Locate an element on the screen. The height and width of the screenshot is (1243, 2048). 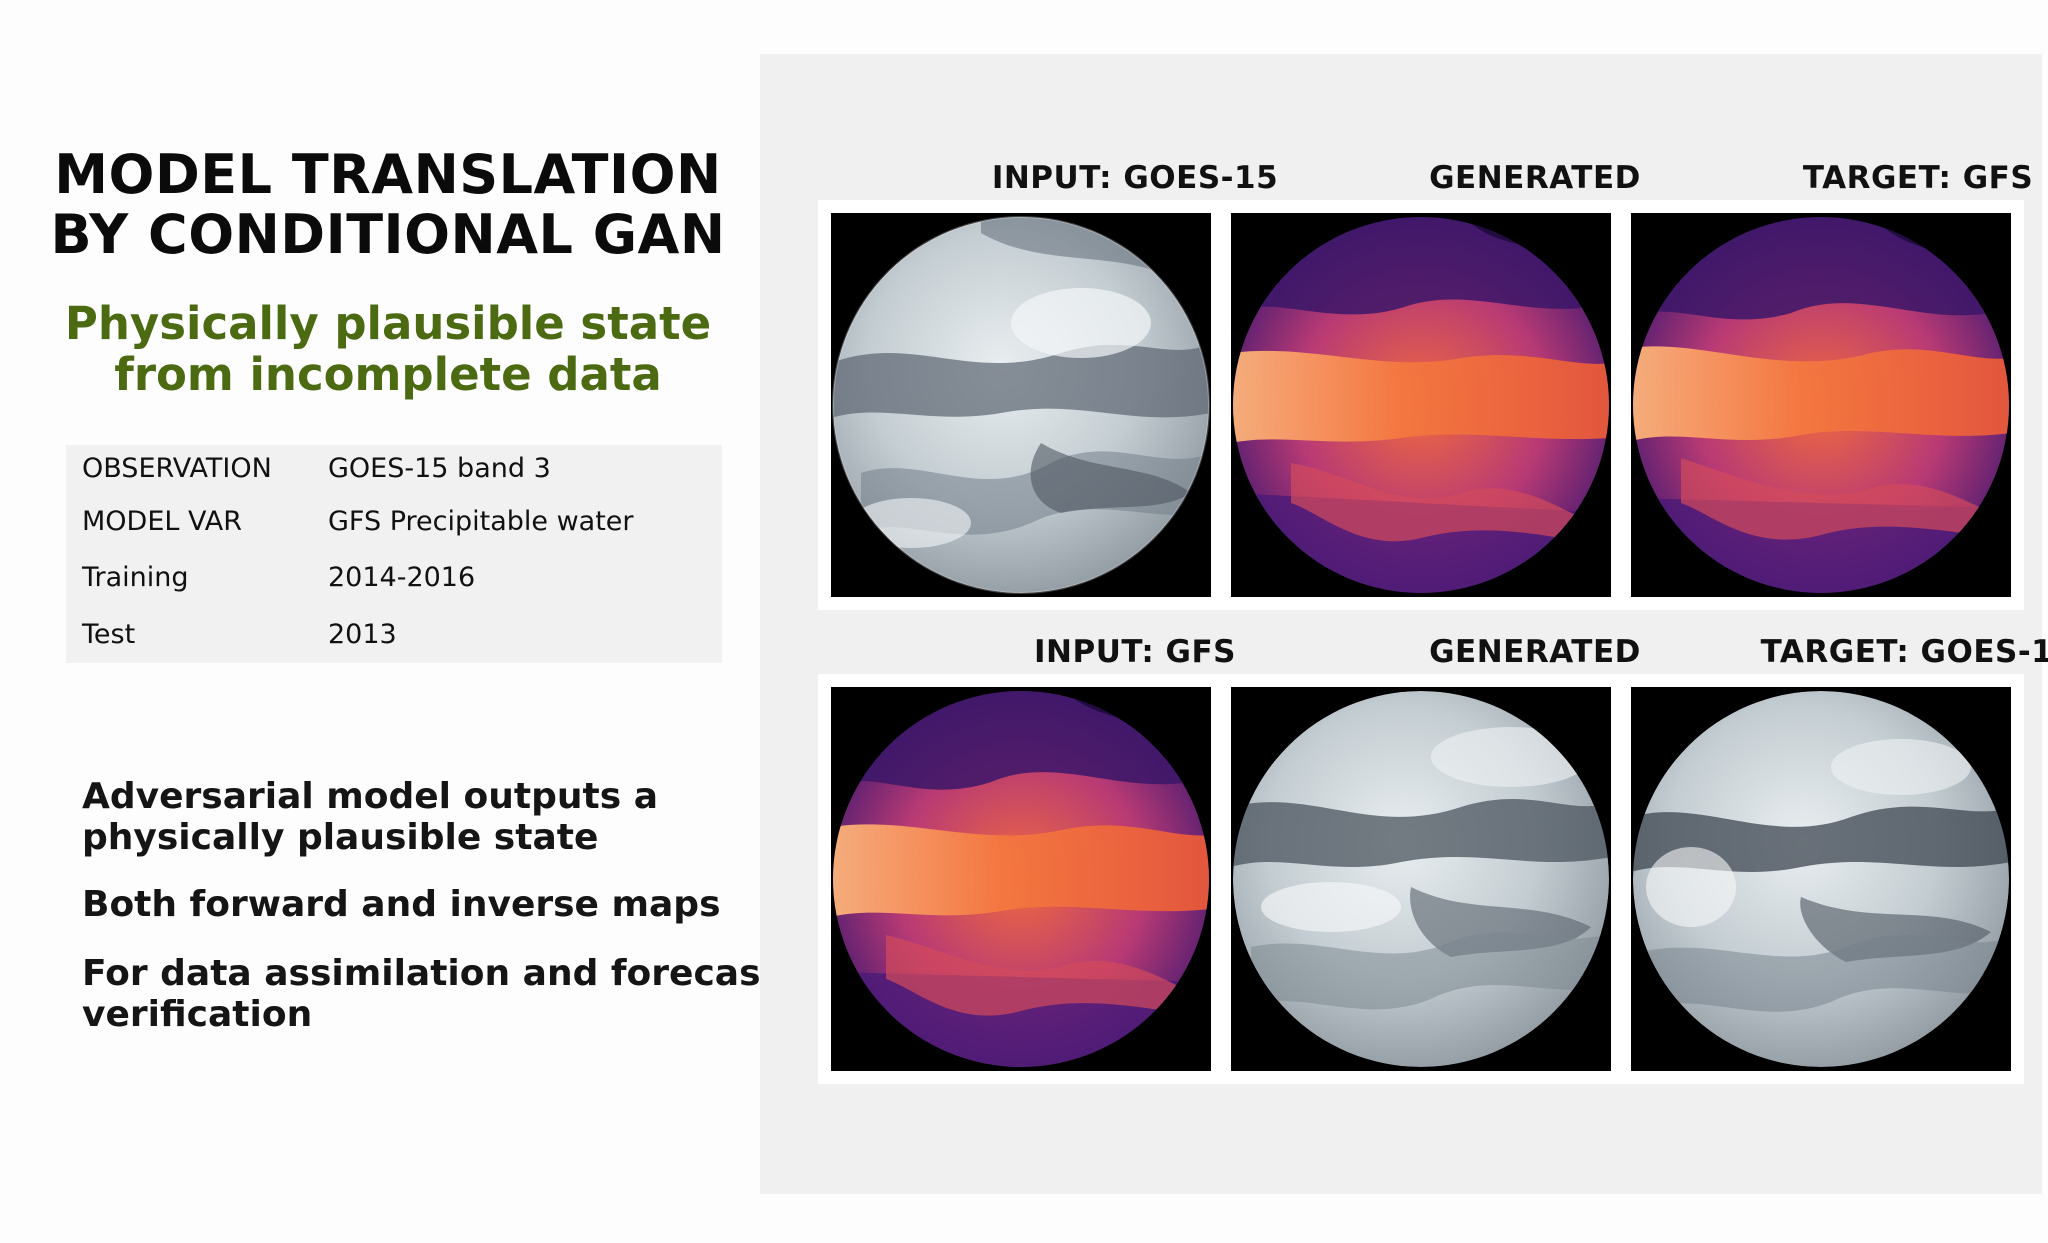
row2-target-image is located at coordinates (1821, 879).